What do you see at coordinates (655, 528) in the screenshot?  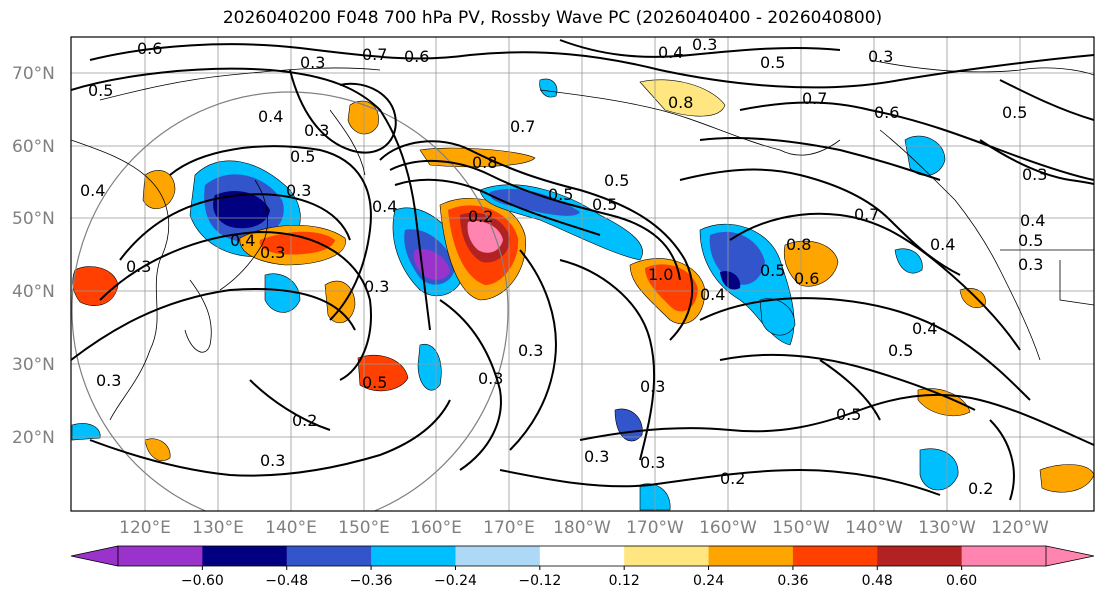 I see `lon-label: 170°W` at bounding box center [655, 528].